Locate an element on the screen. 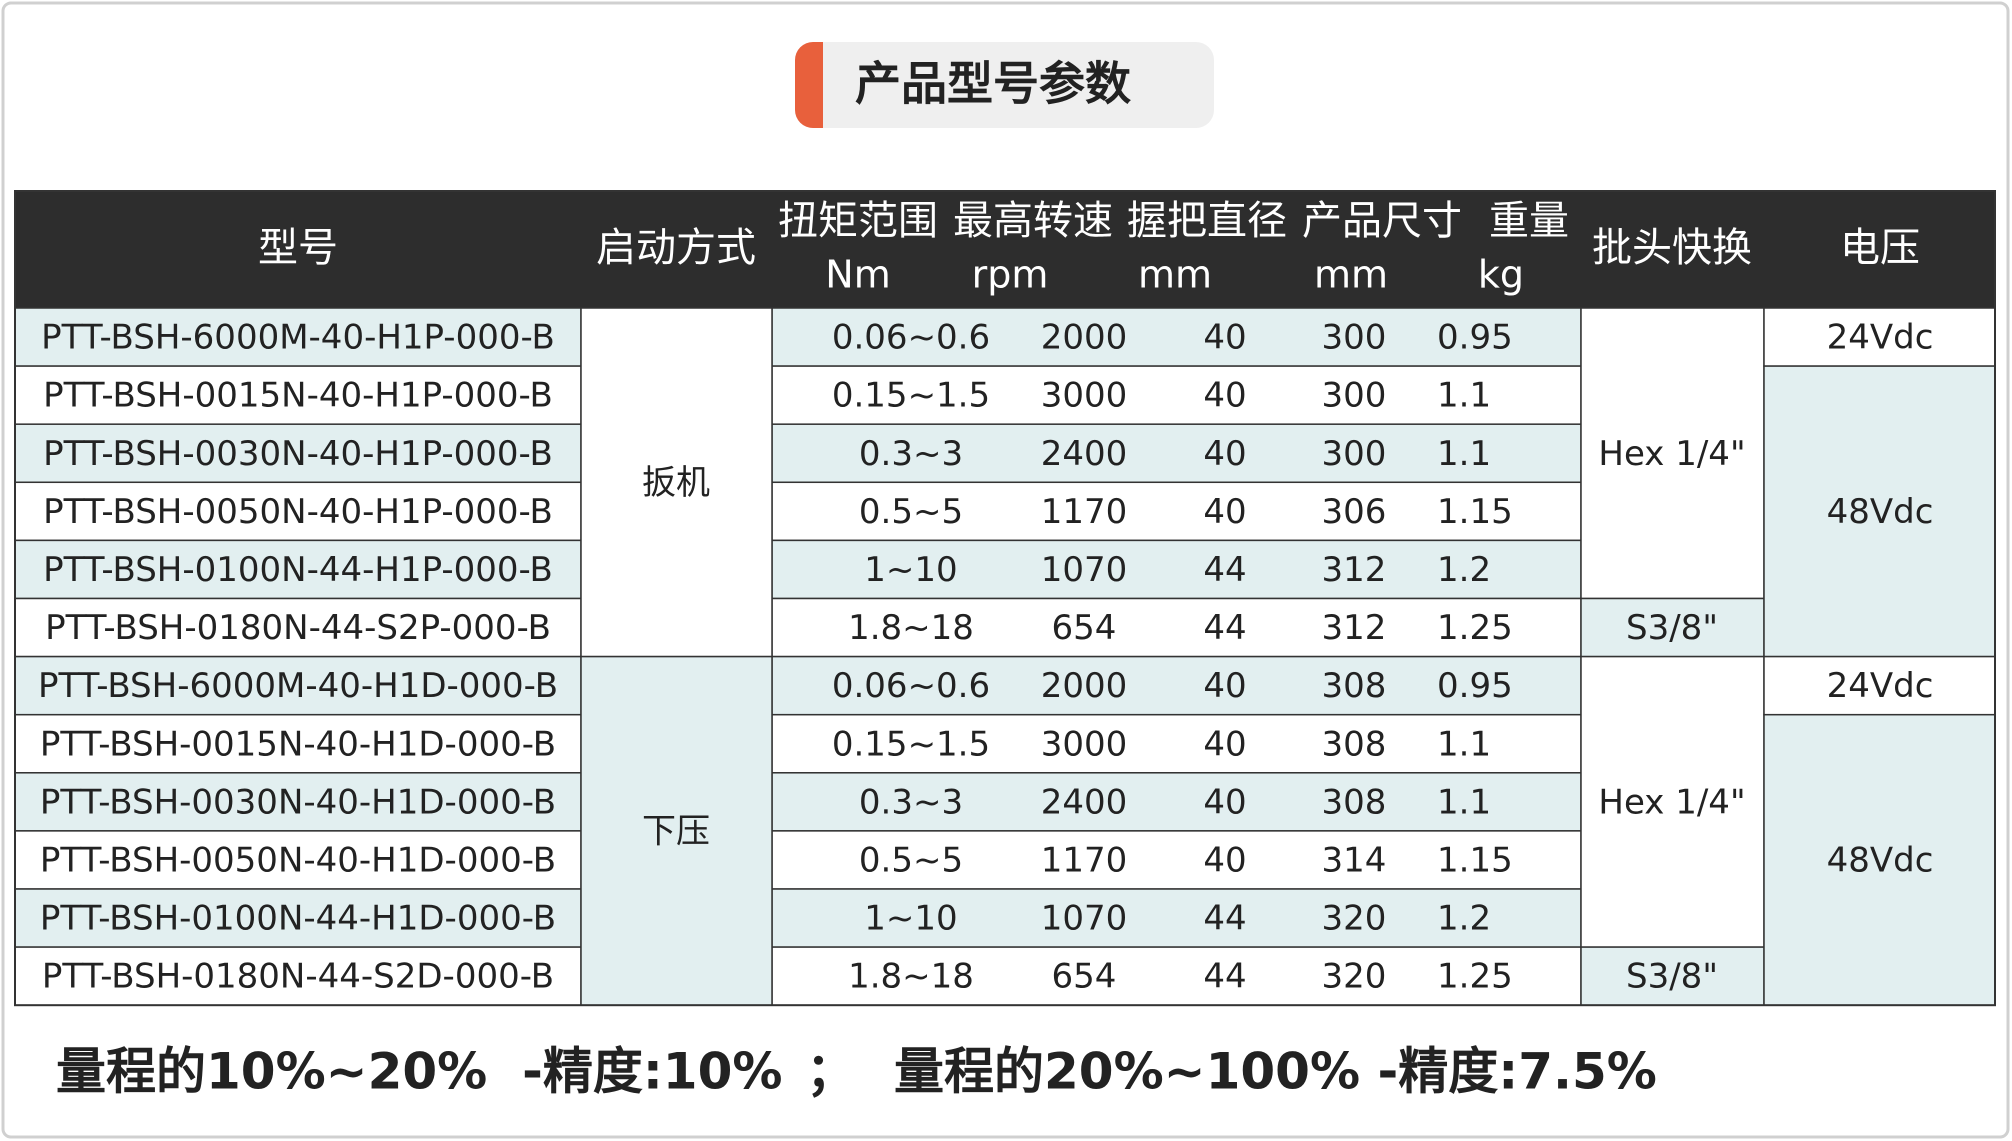  header-label: 产品尺寸 is located at coordinates (1382, 221).